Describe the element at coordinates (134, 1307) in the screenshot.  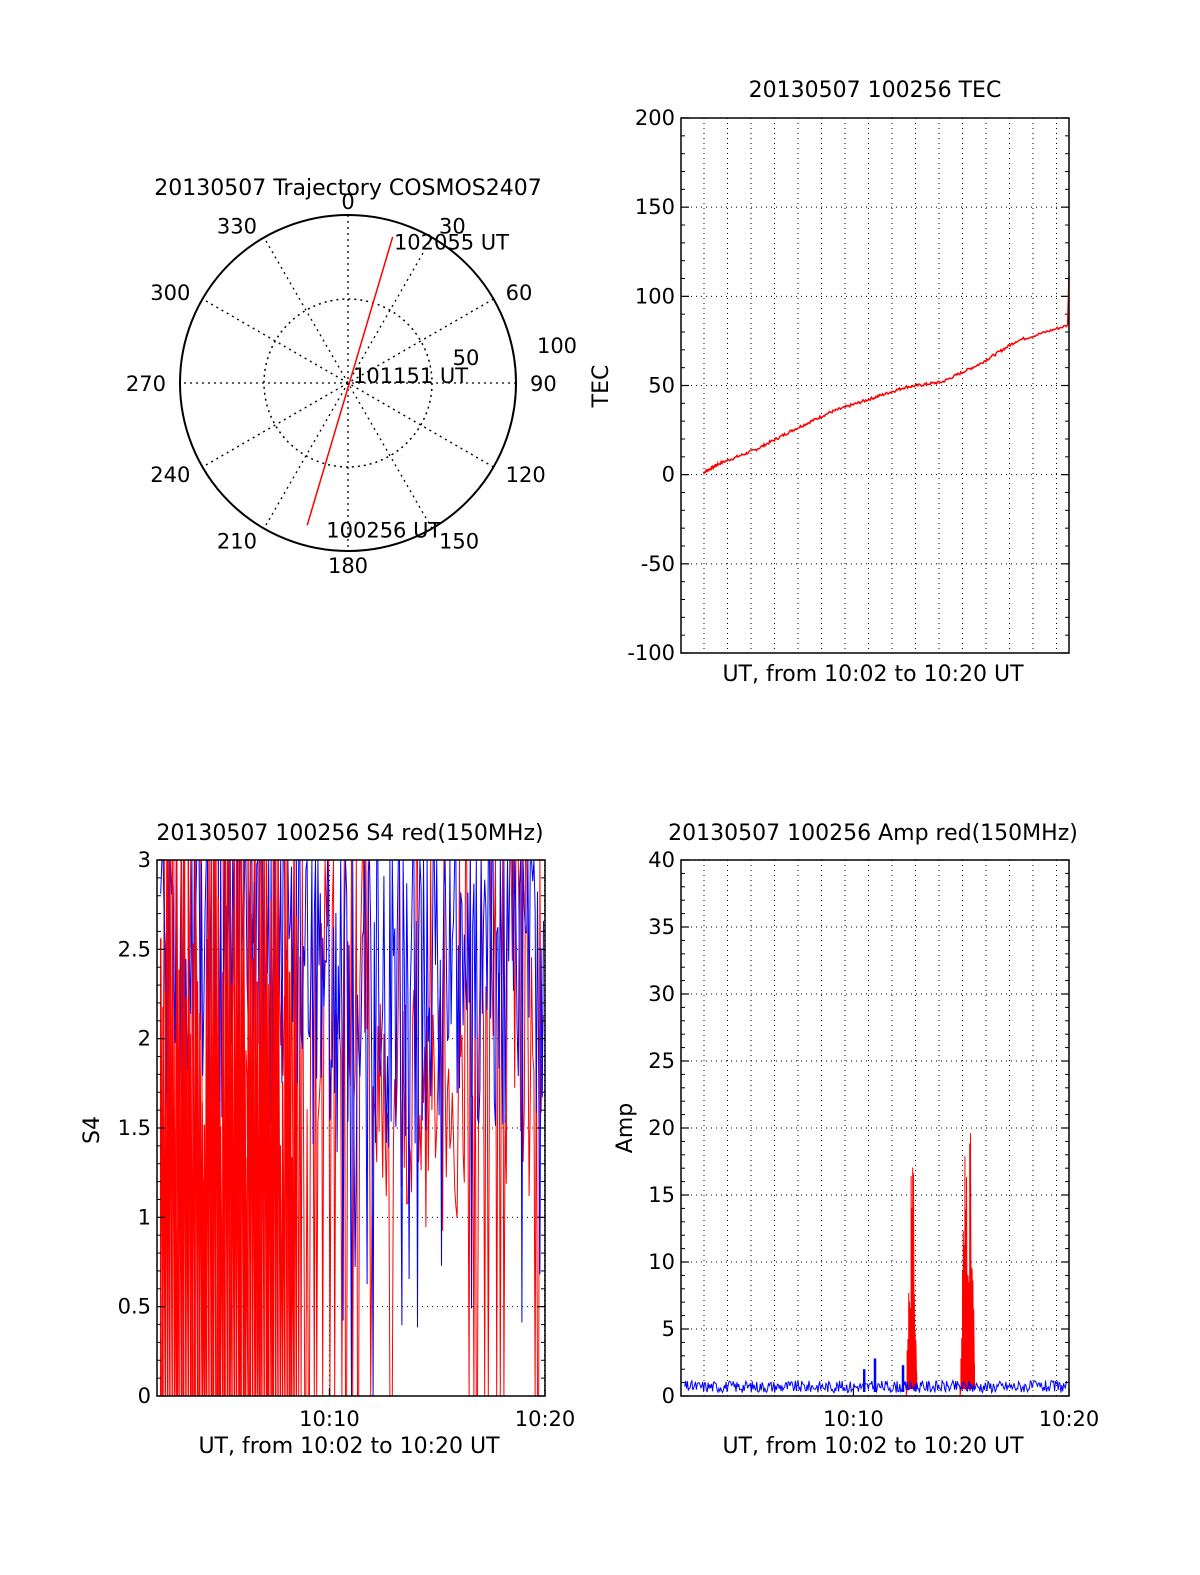
I see `s4-ytick-label: 0.5` at that location.